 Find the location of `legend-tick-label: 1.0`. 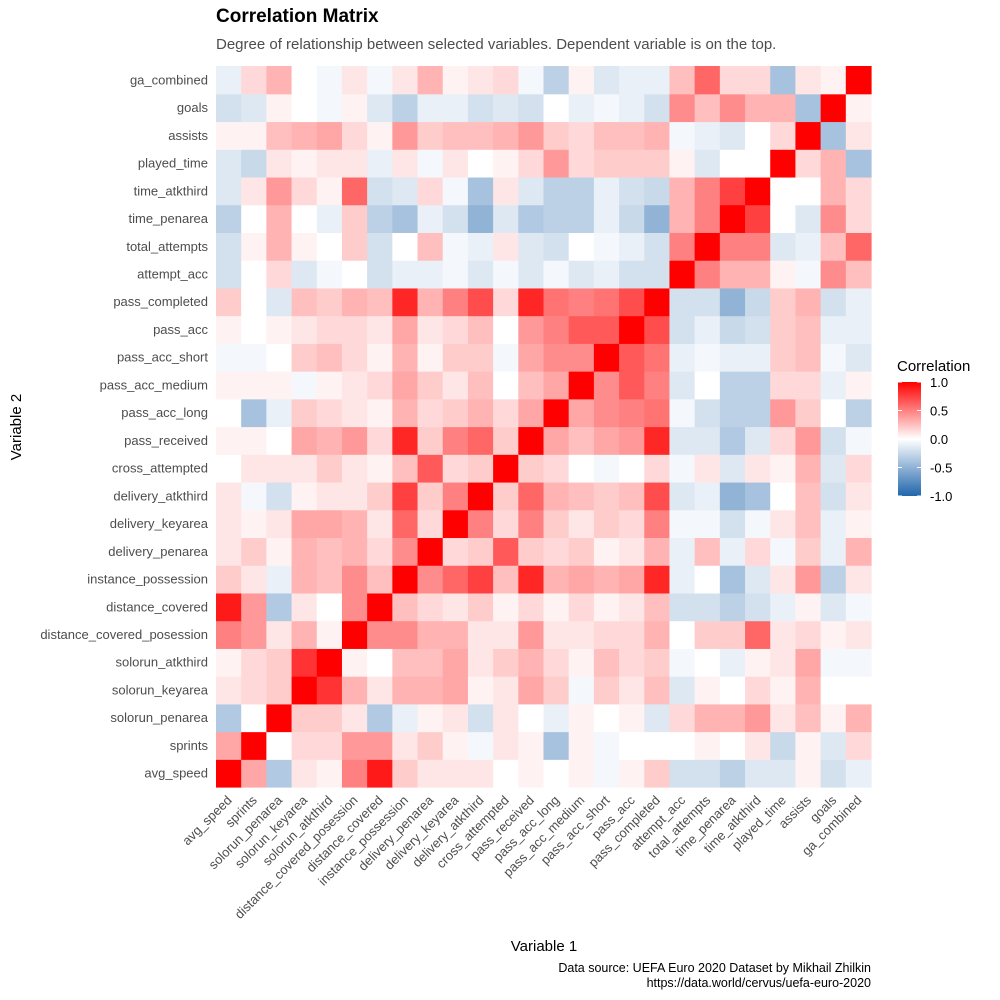

legend-tick-label: 1.0 is located at coordinates (939, 382).